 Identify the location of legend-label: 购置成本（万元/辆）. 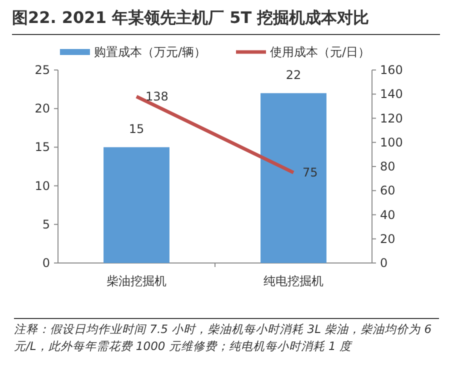
(150, 52).